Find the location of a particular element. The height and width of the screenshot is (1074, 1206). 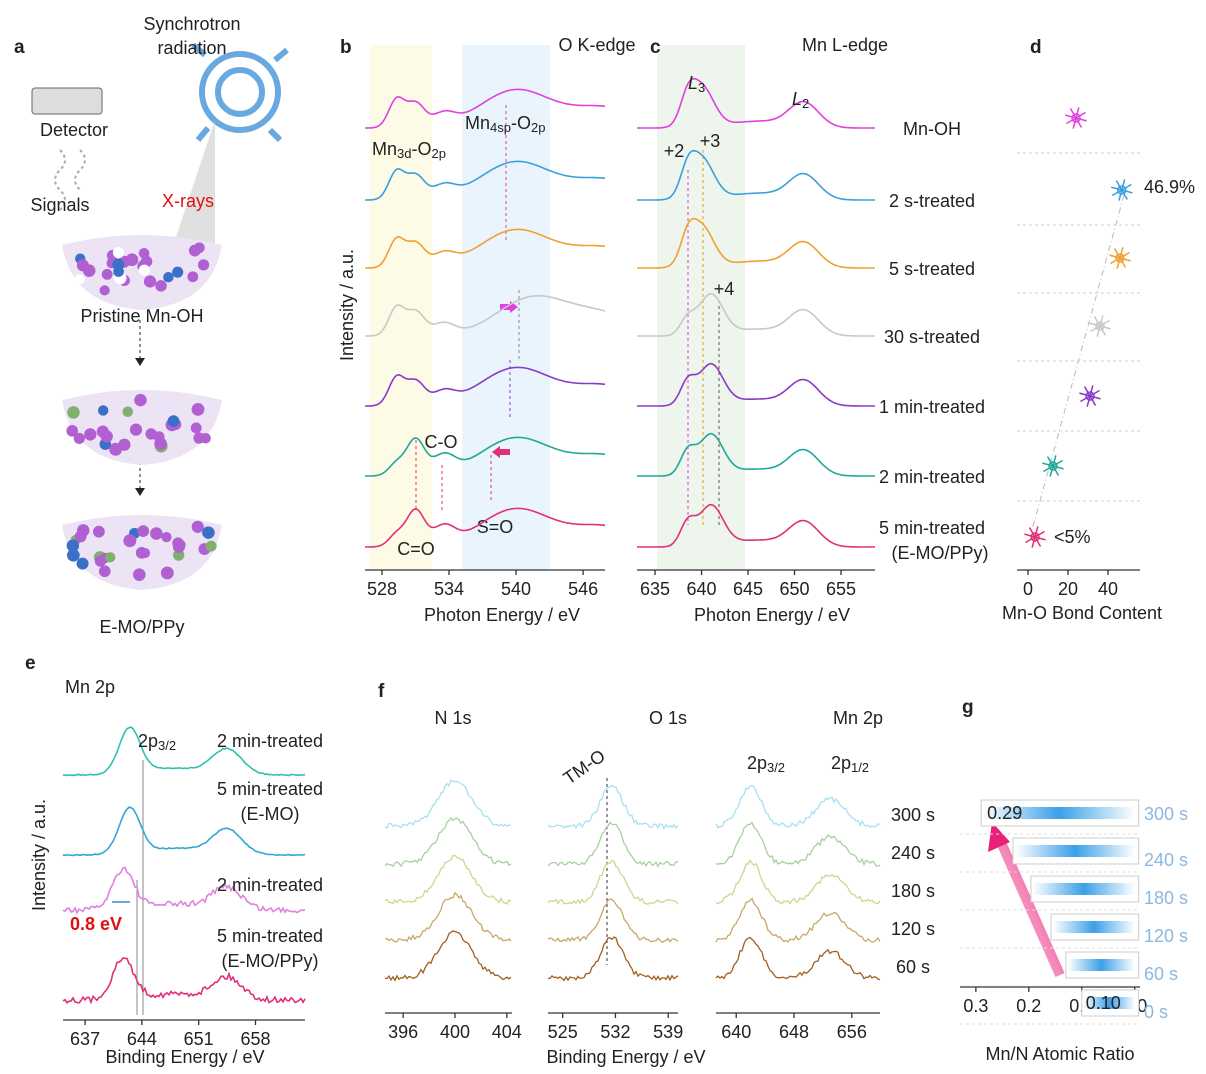

shade is located at coordinates (701, 307).